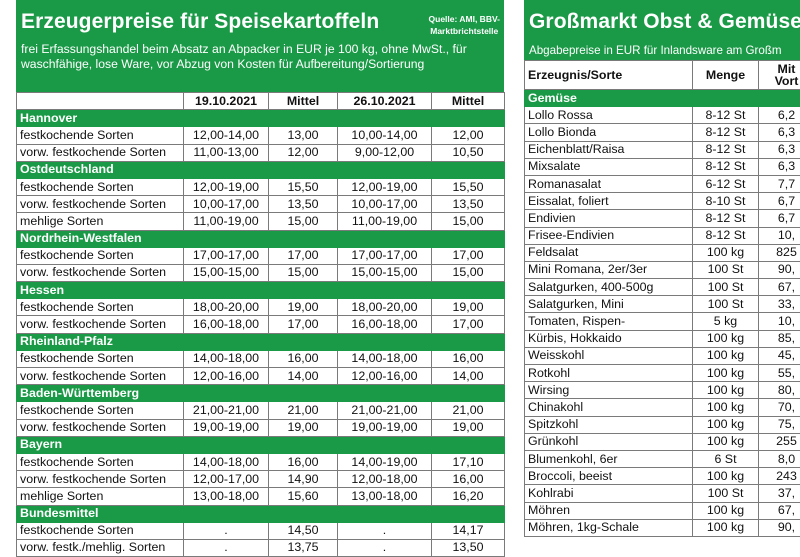 This screenshot has width=800, height=557. I want to click on product-cell: Salatgurken, Mini, so click(609, 304).